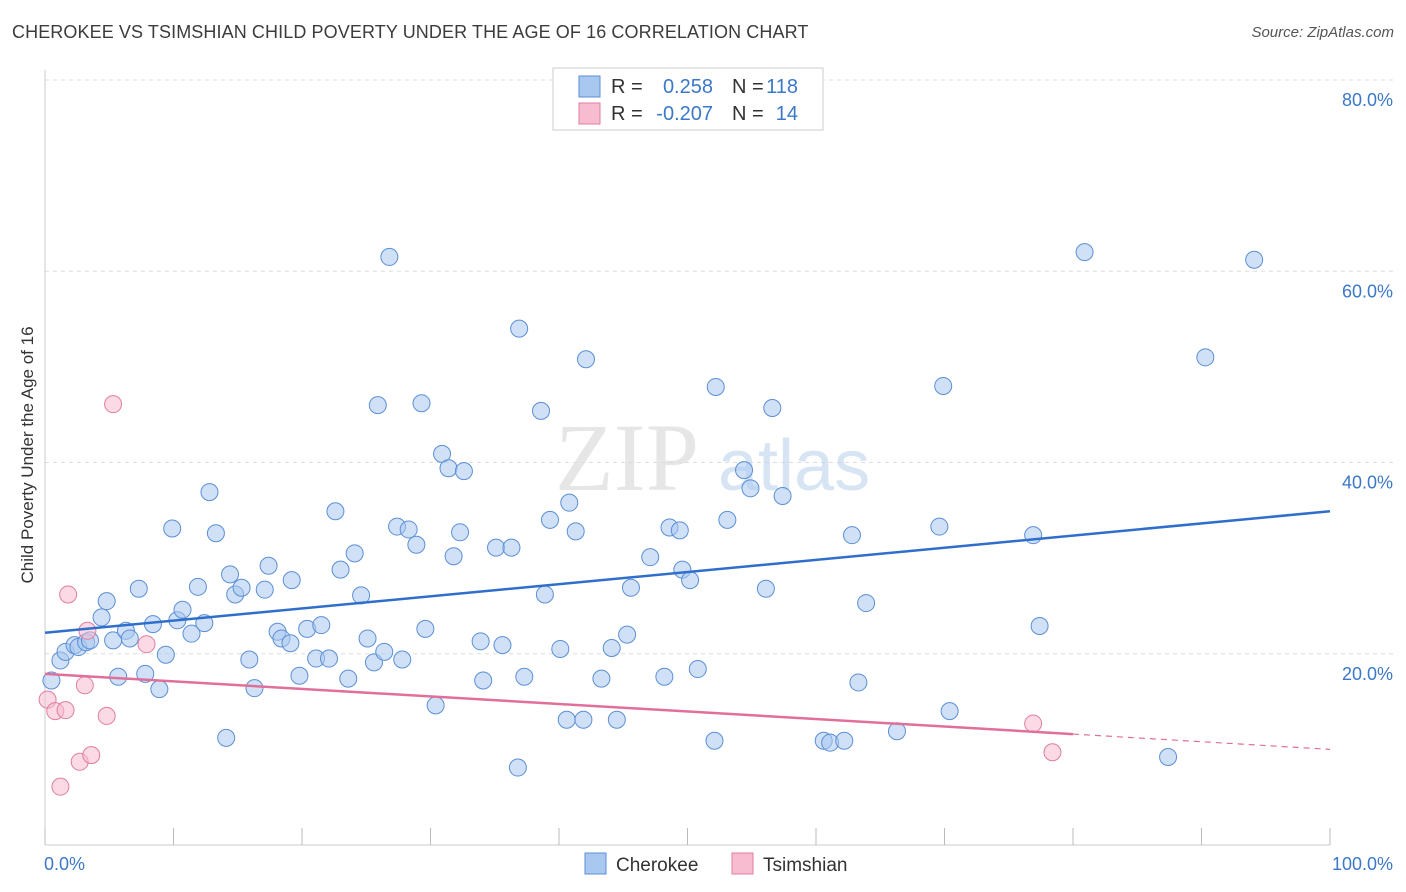 This screenshot has width=1406, height=892. Describe the element at coordinates (1367, 483) in the screenshot. I see `y-tick-label-40: 40.0%` at that location.